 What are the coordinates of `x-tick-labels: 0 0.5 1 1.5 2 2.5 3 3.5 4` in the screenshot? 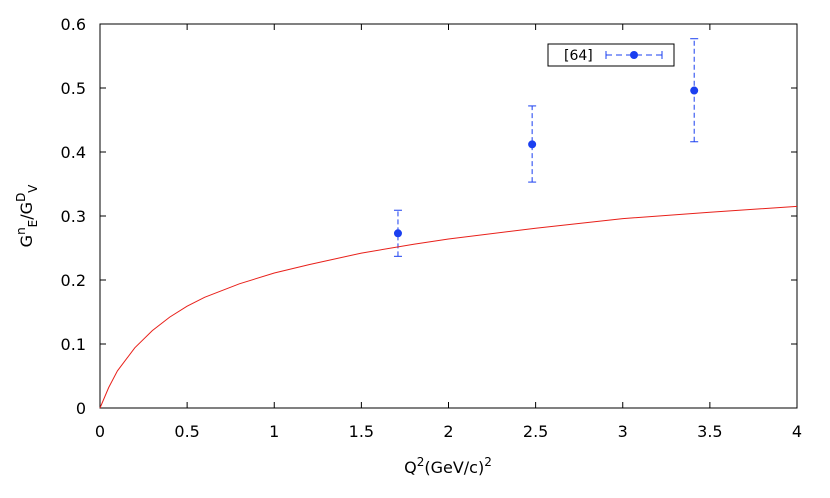 It's located at (448, 431).